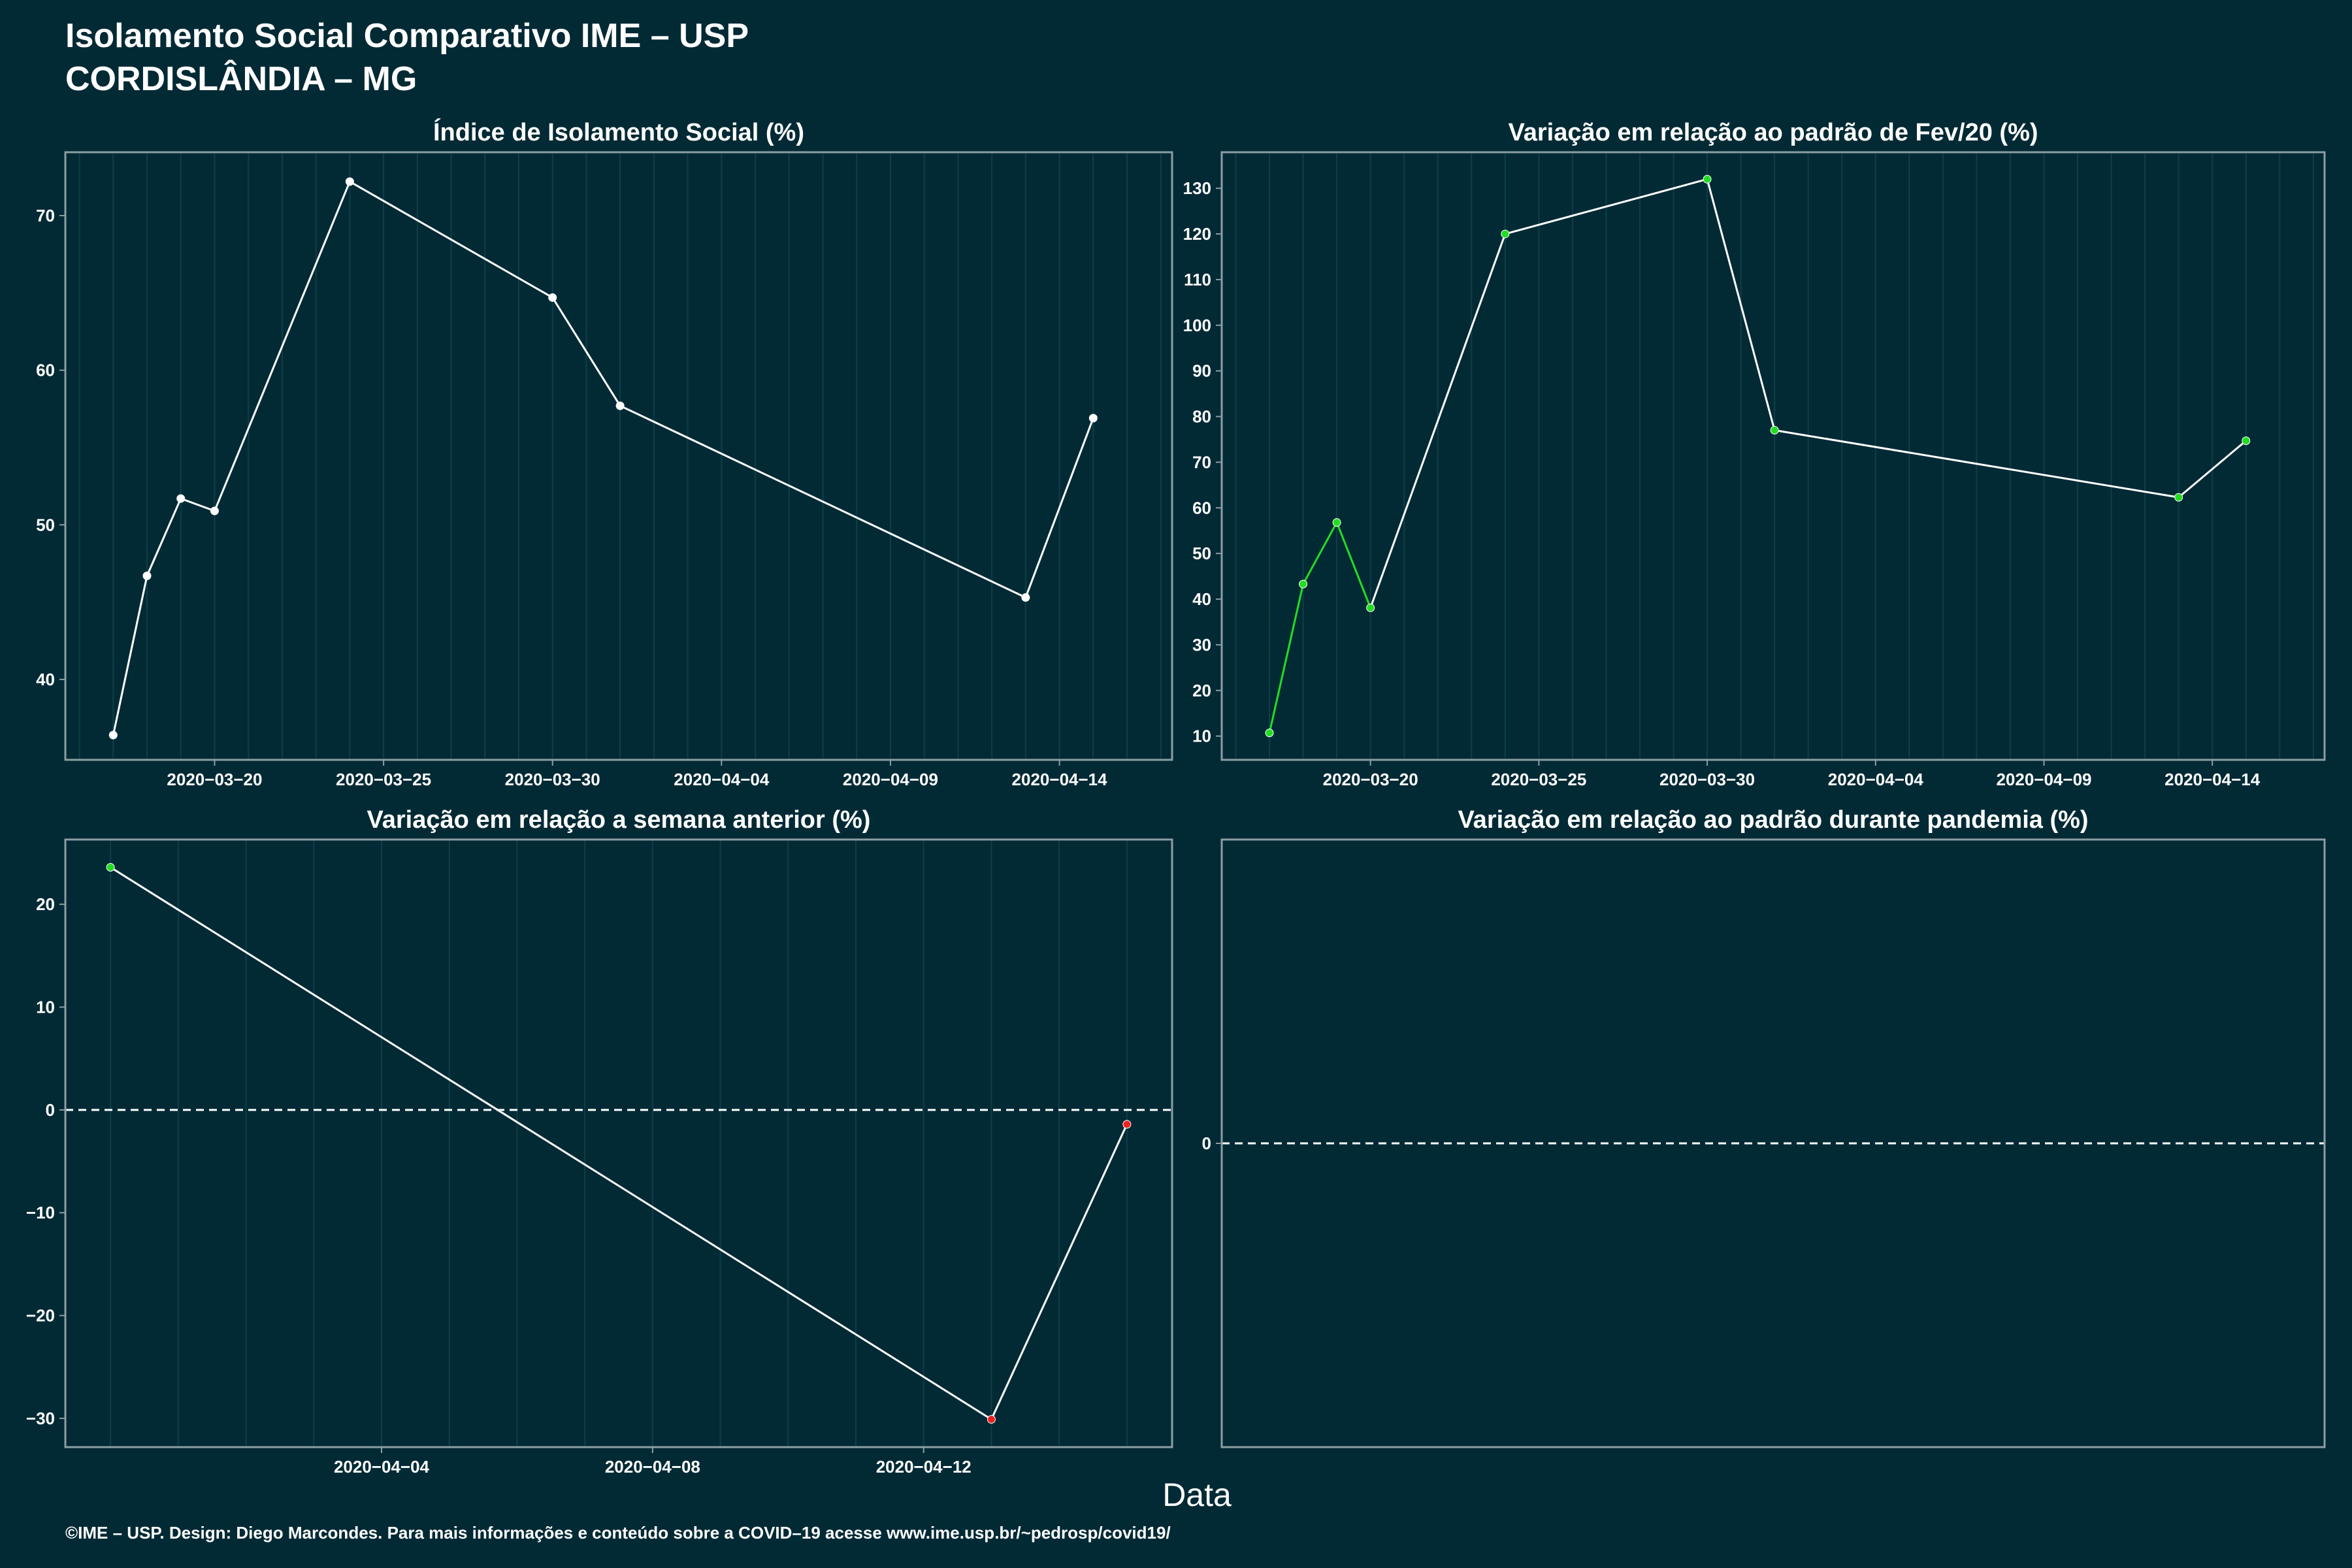 The height and width of the screenshot is (1568, 2352). Describe the element at coordinates (618, 132) in the screenshot. I see `panel-title: Índice de Isolamento Social (%)` at that location.